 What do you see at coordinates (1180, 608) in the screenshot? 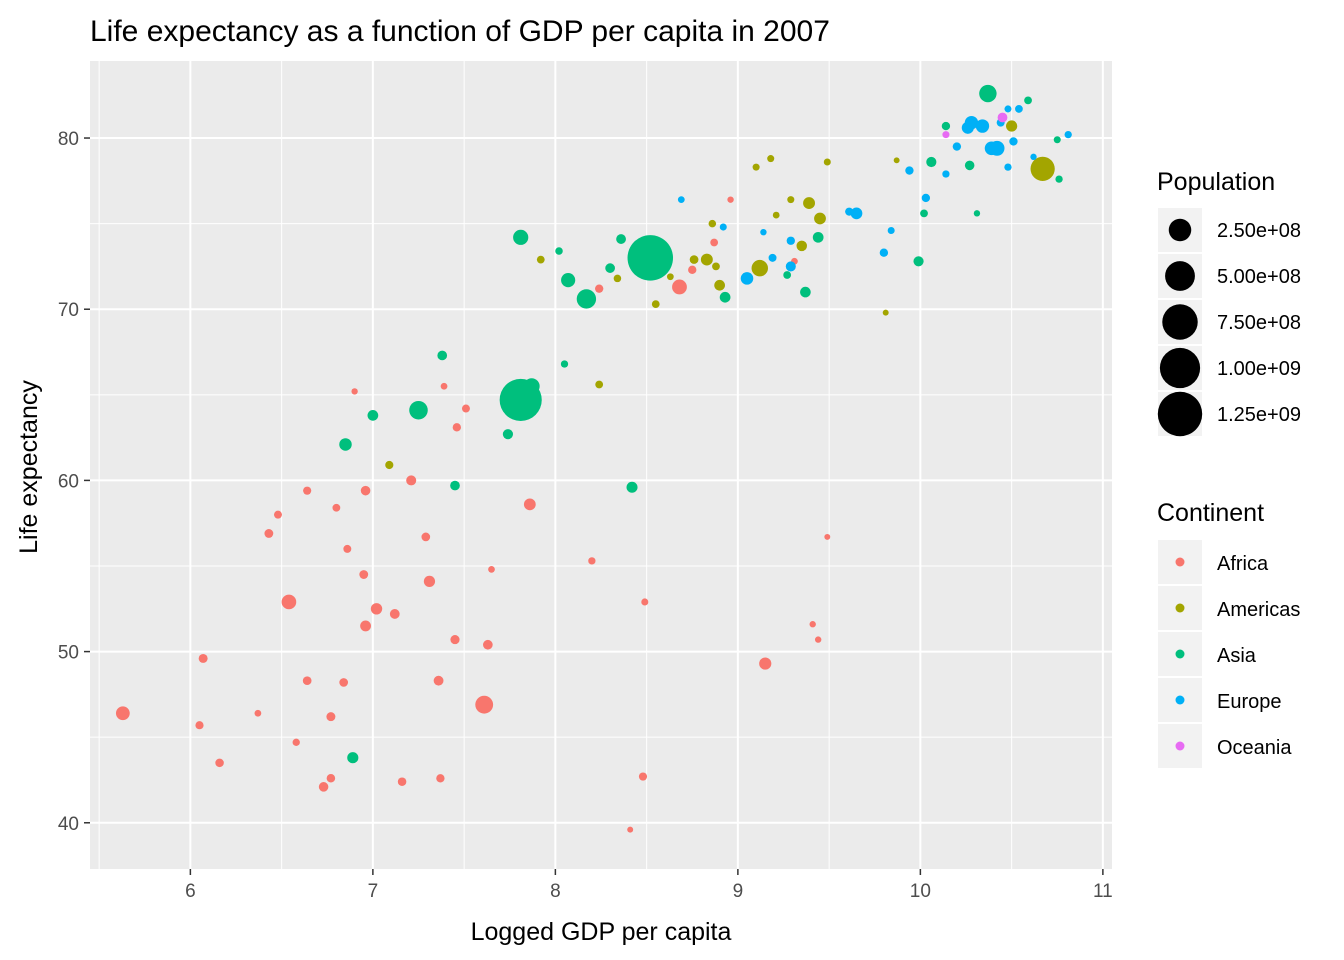
I see `continent-legend-key-americas` at bounding box center [1180, 608].